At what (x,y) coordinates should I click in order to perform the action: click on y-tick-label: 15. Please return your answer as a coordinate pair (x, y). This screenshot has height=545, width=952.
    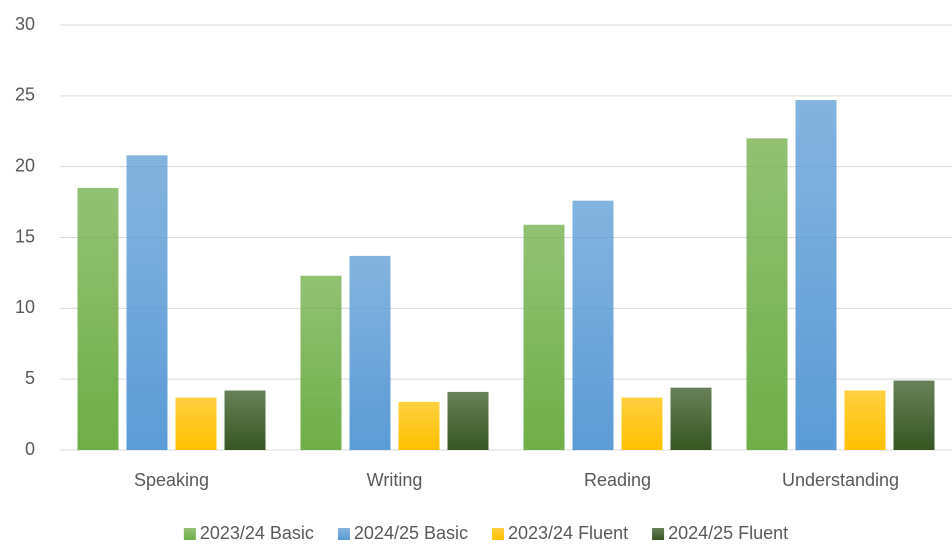
    Looking at the image, I should click on (25, 236).